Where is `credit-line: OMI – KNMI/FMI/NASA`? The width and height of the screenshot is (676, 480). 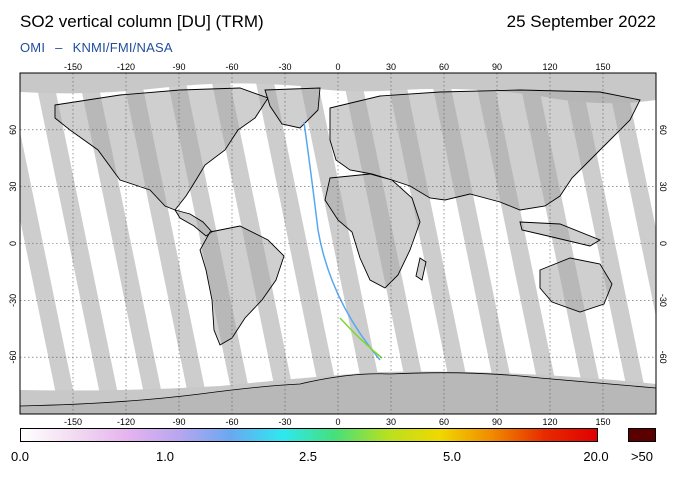
credit-line: OMI – KNMI/FMI/NASA is located at coordinates (96, 47).